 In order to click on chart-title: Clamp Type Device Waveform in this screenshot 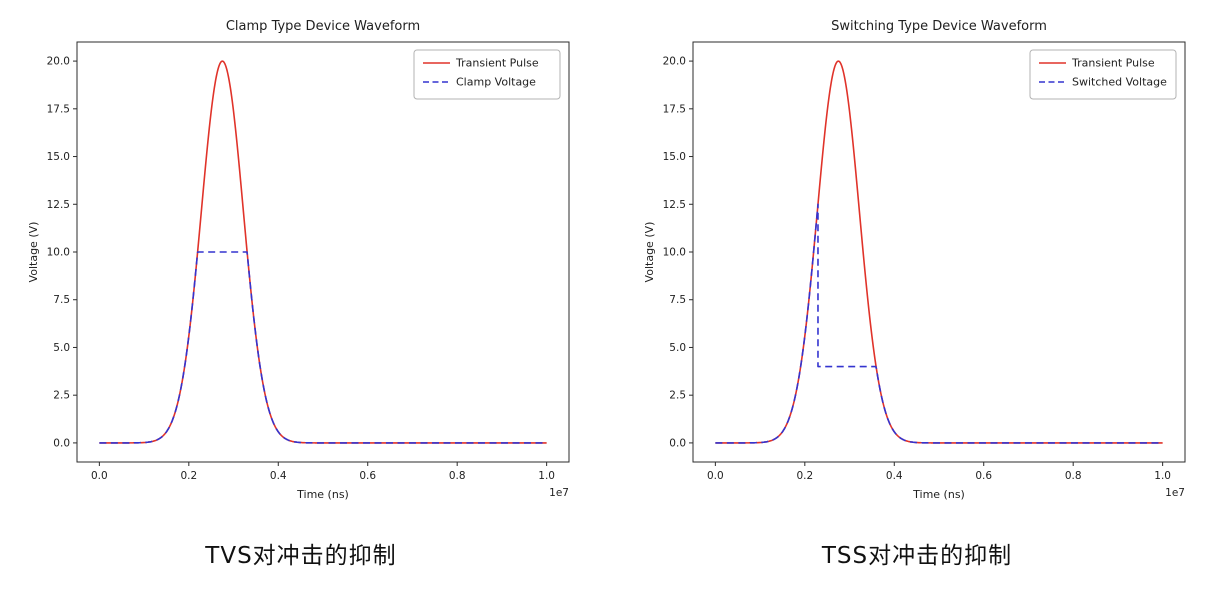, I will do `click(323, 26)`.